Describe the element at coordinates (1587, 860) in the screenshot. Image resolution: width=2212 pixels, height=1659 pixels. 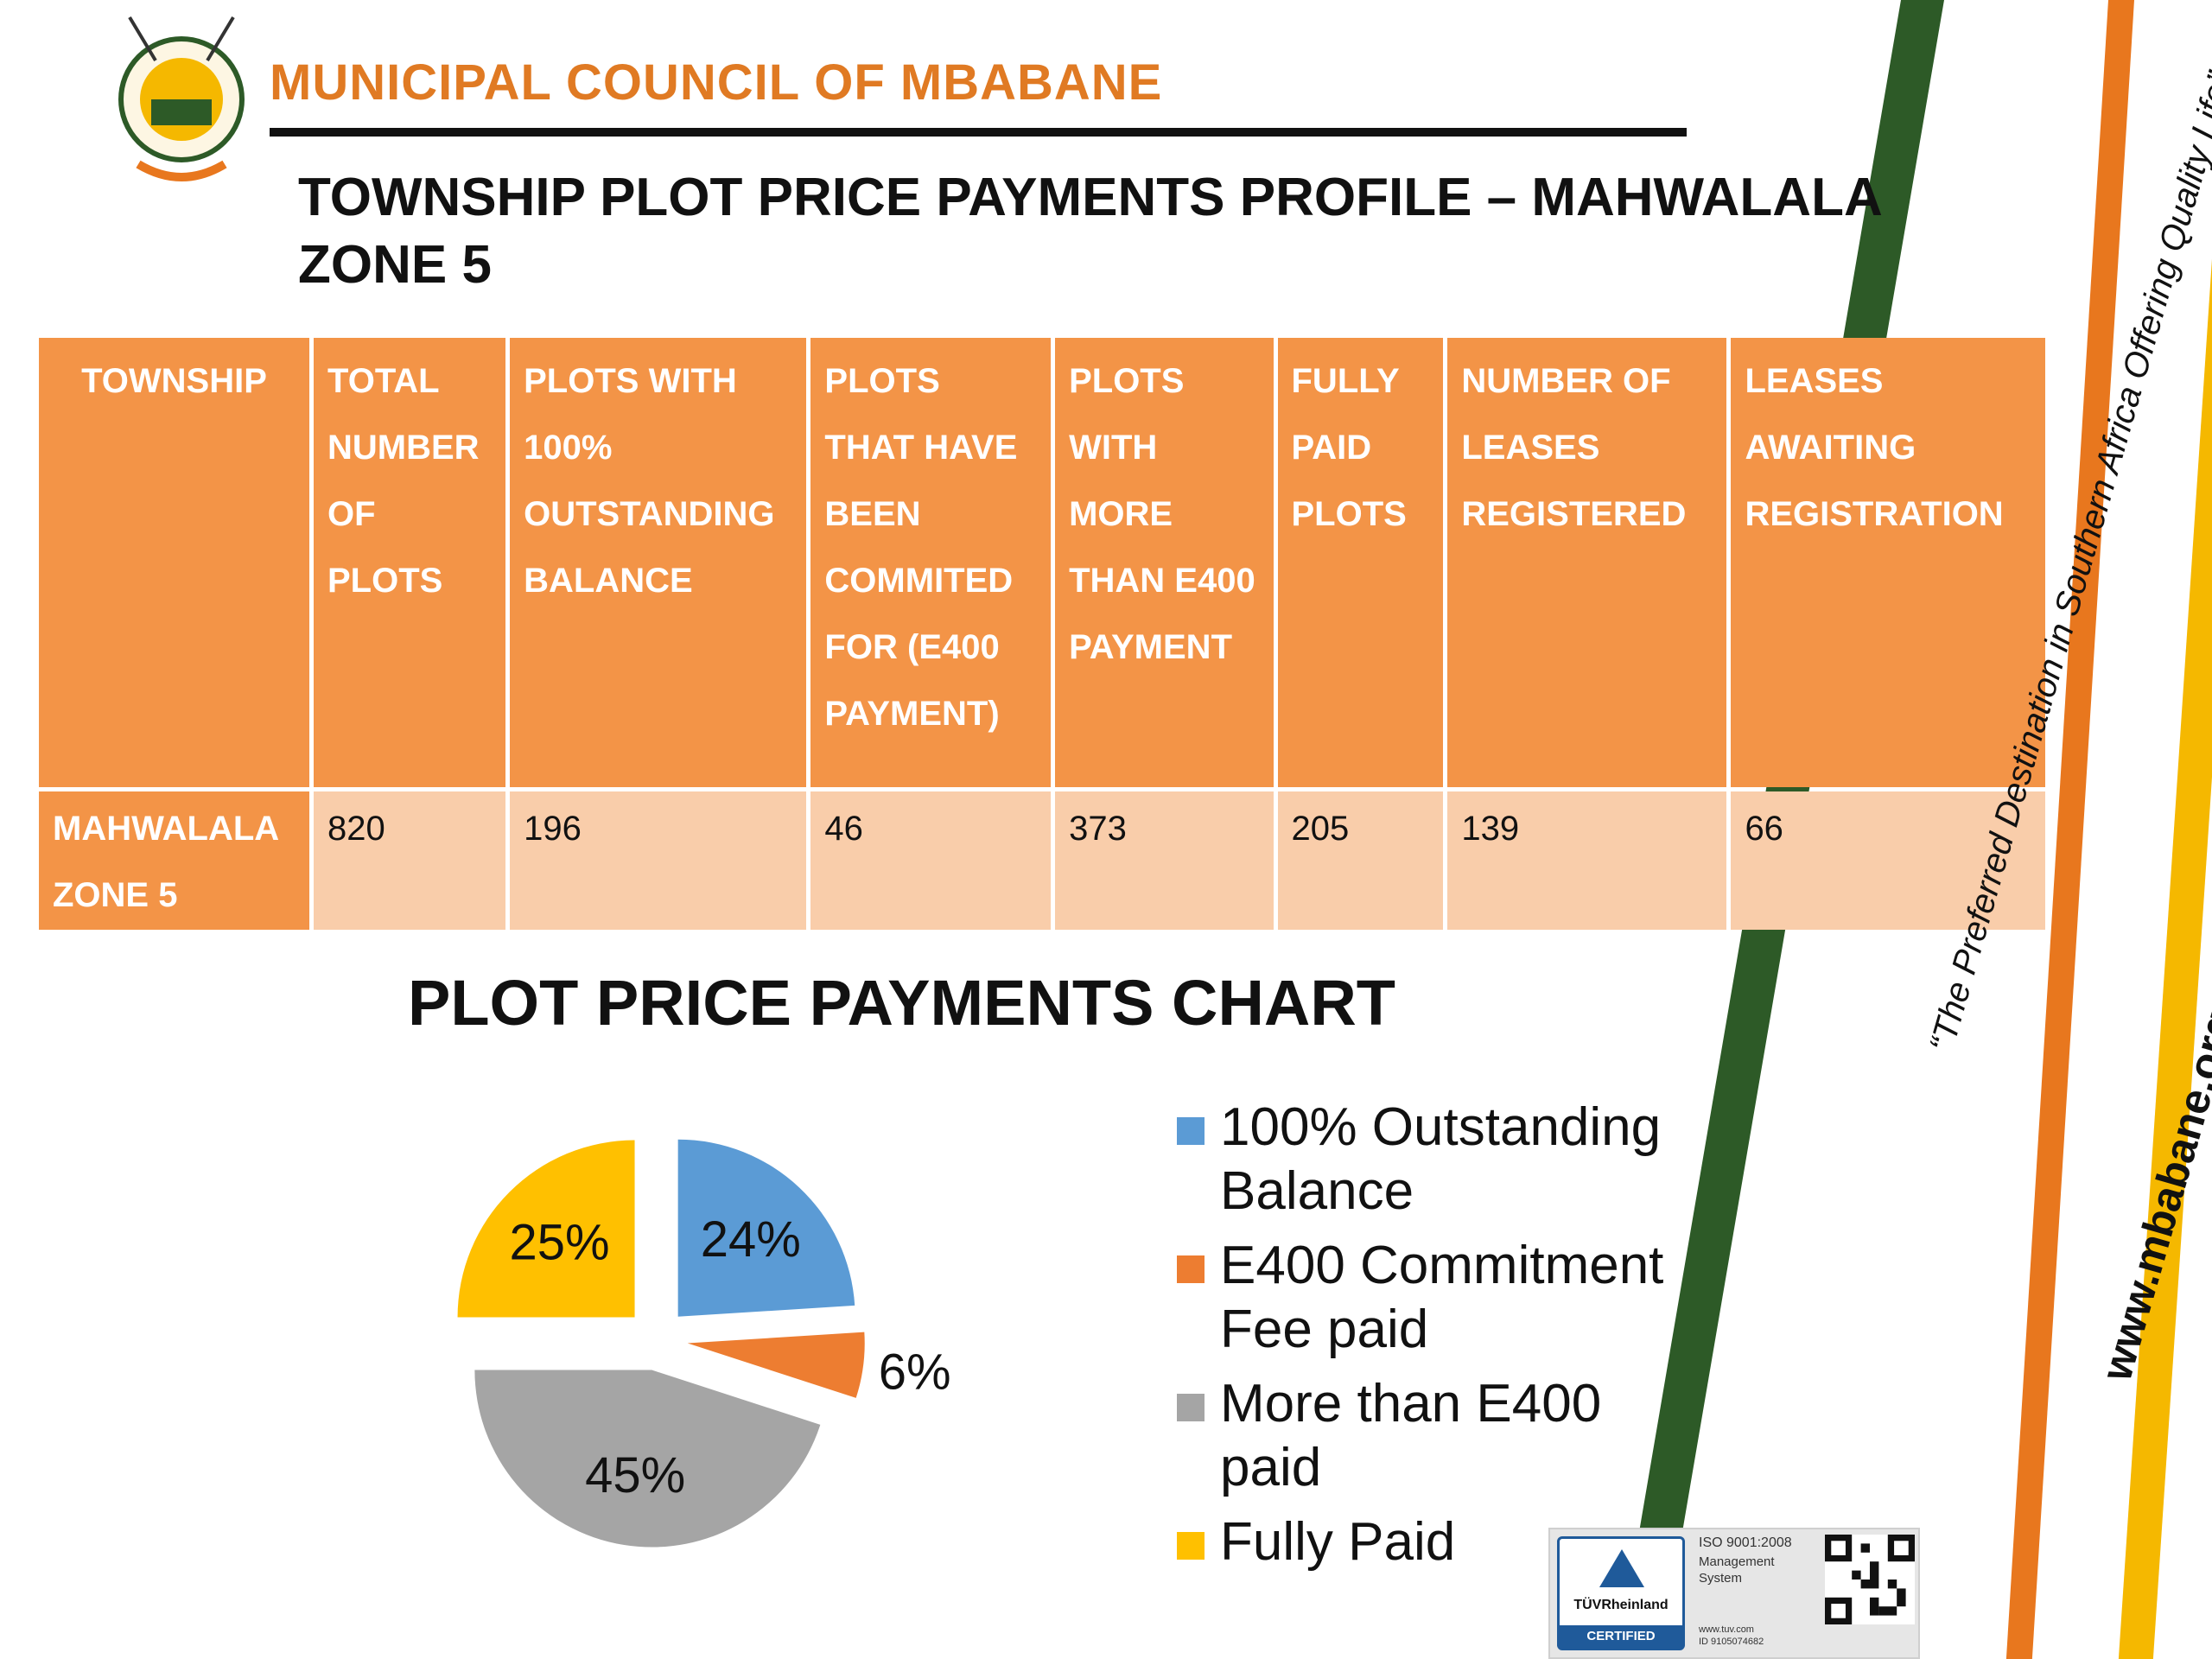
I see `table-cell: 139` at that location.